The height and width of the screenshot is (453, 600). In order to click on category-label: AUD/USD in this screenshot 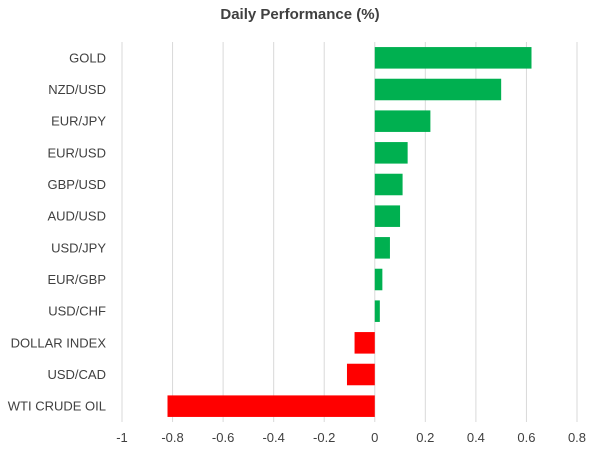, I will do `click(76, 216)`.